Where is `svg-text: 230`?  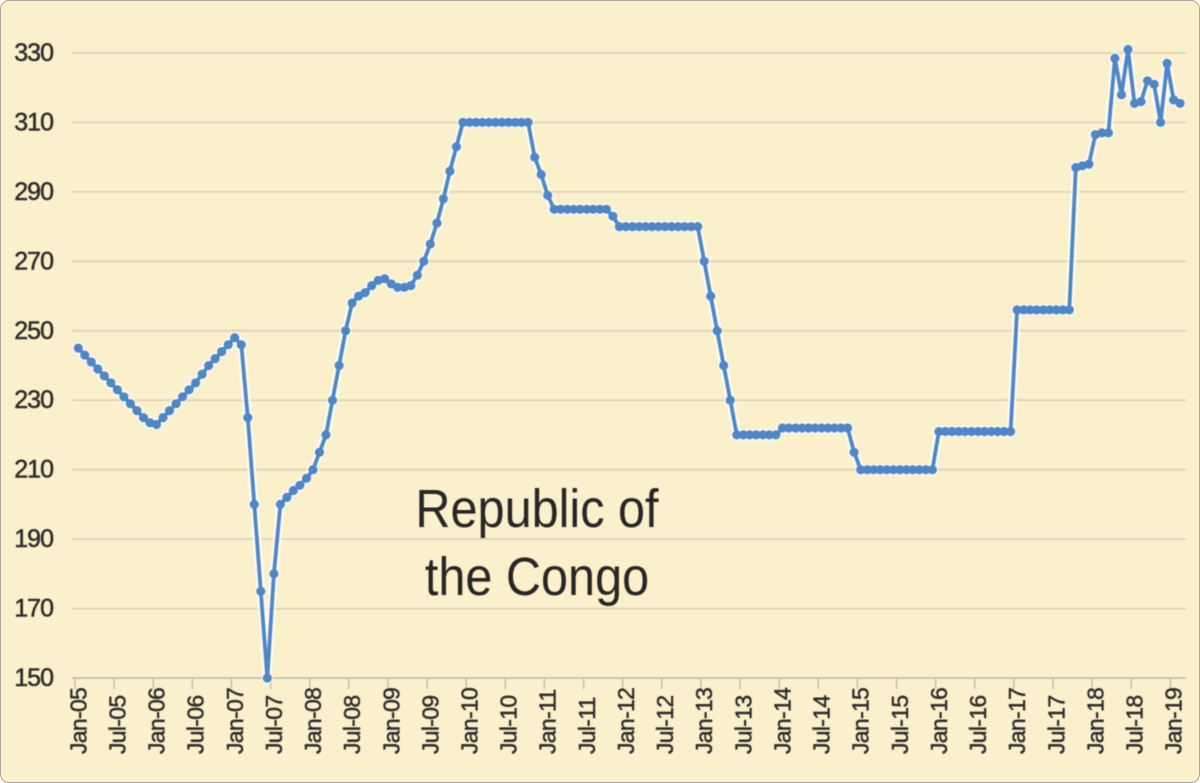
svg-text: 230 is located at coordinates (33, 400).